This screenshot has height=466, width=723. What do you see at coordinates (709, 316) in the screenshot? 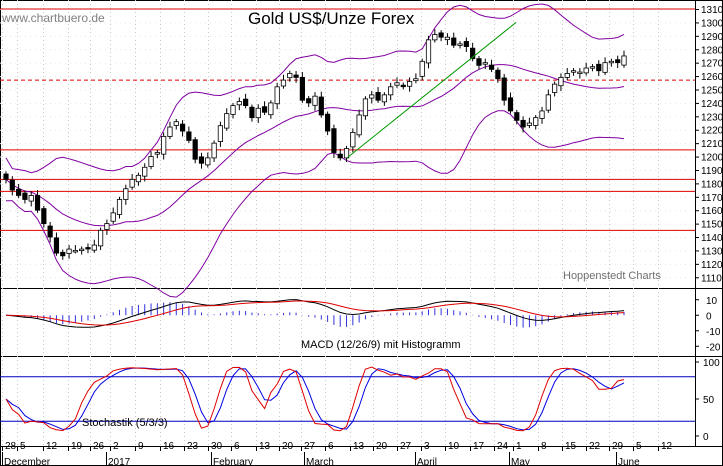
I see `macd-y-label: 0` at bounding box center [709, 316].